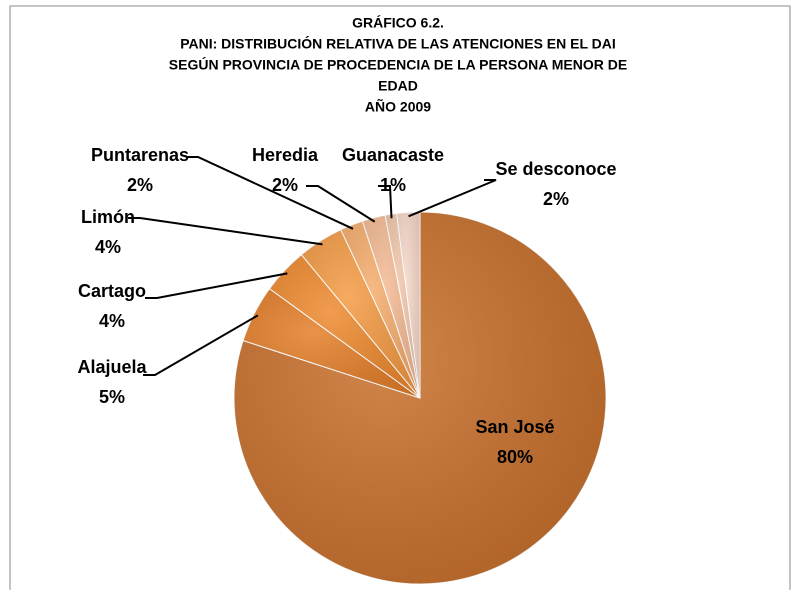  I want to click on title-line: AÑO 2009, so click(398, 106).